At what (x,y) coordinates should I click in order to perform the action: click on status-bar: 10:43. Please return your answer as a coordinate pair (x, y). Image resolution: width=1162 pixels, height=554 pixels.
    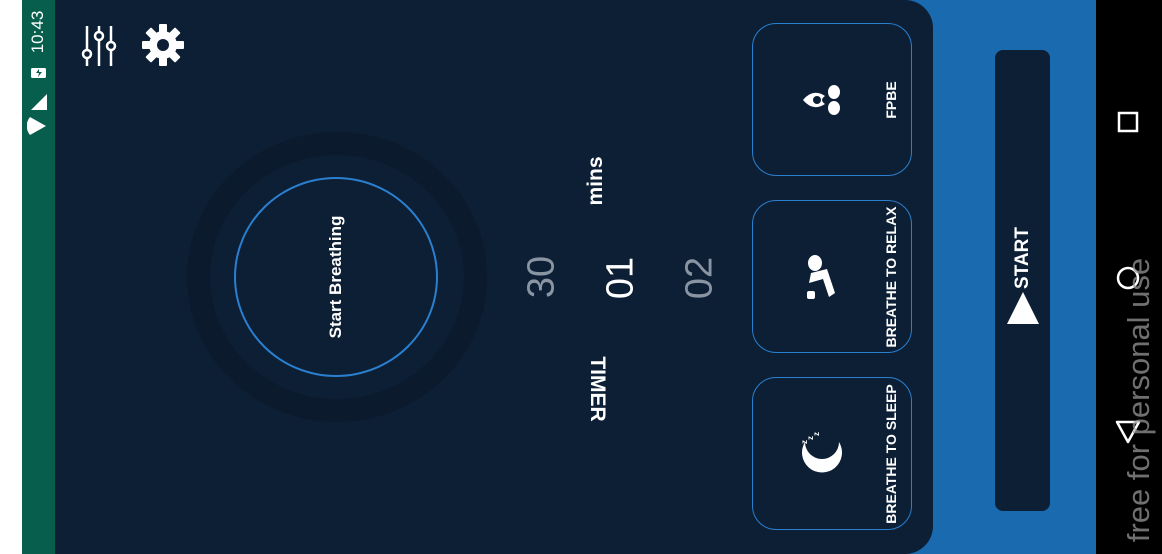
    Looking at the image, I should click on (38, 277).